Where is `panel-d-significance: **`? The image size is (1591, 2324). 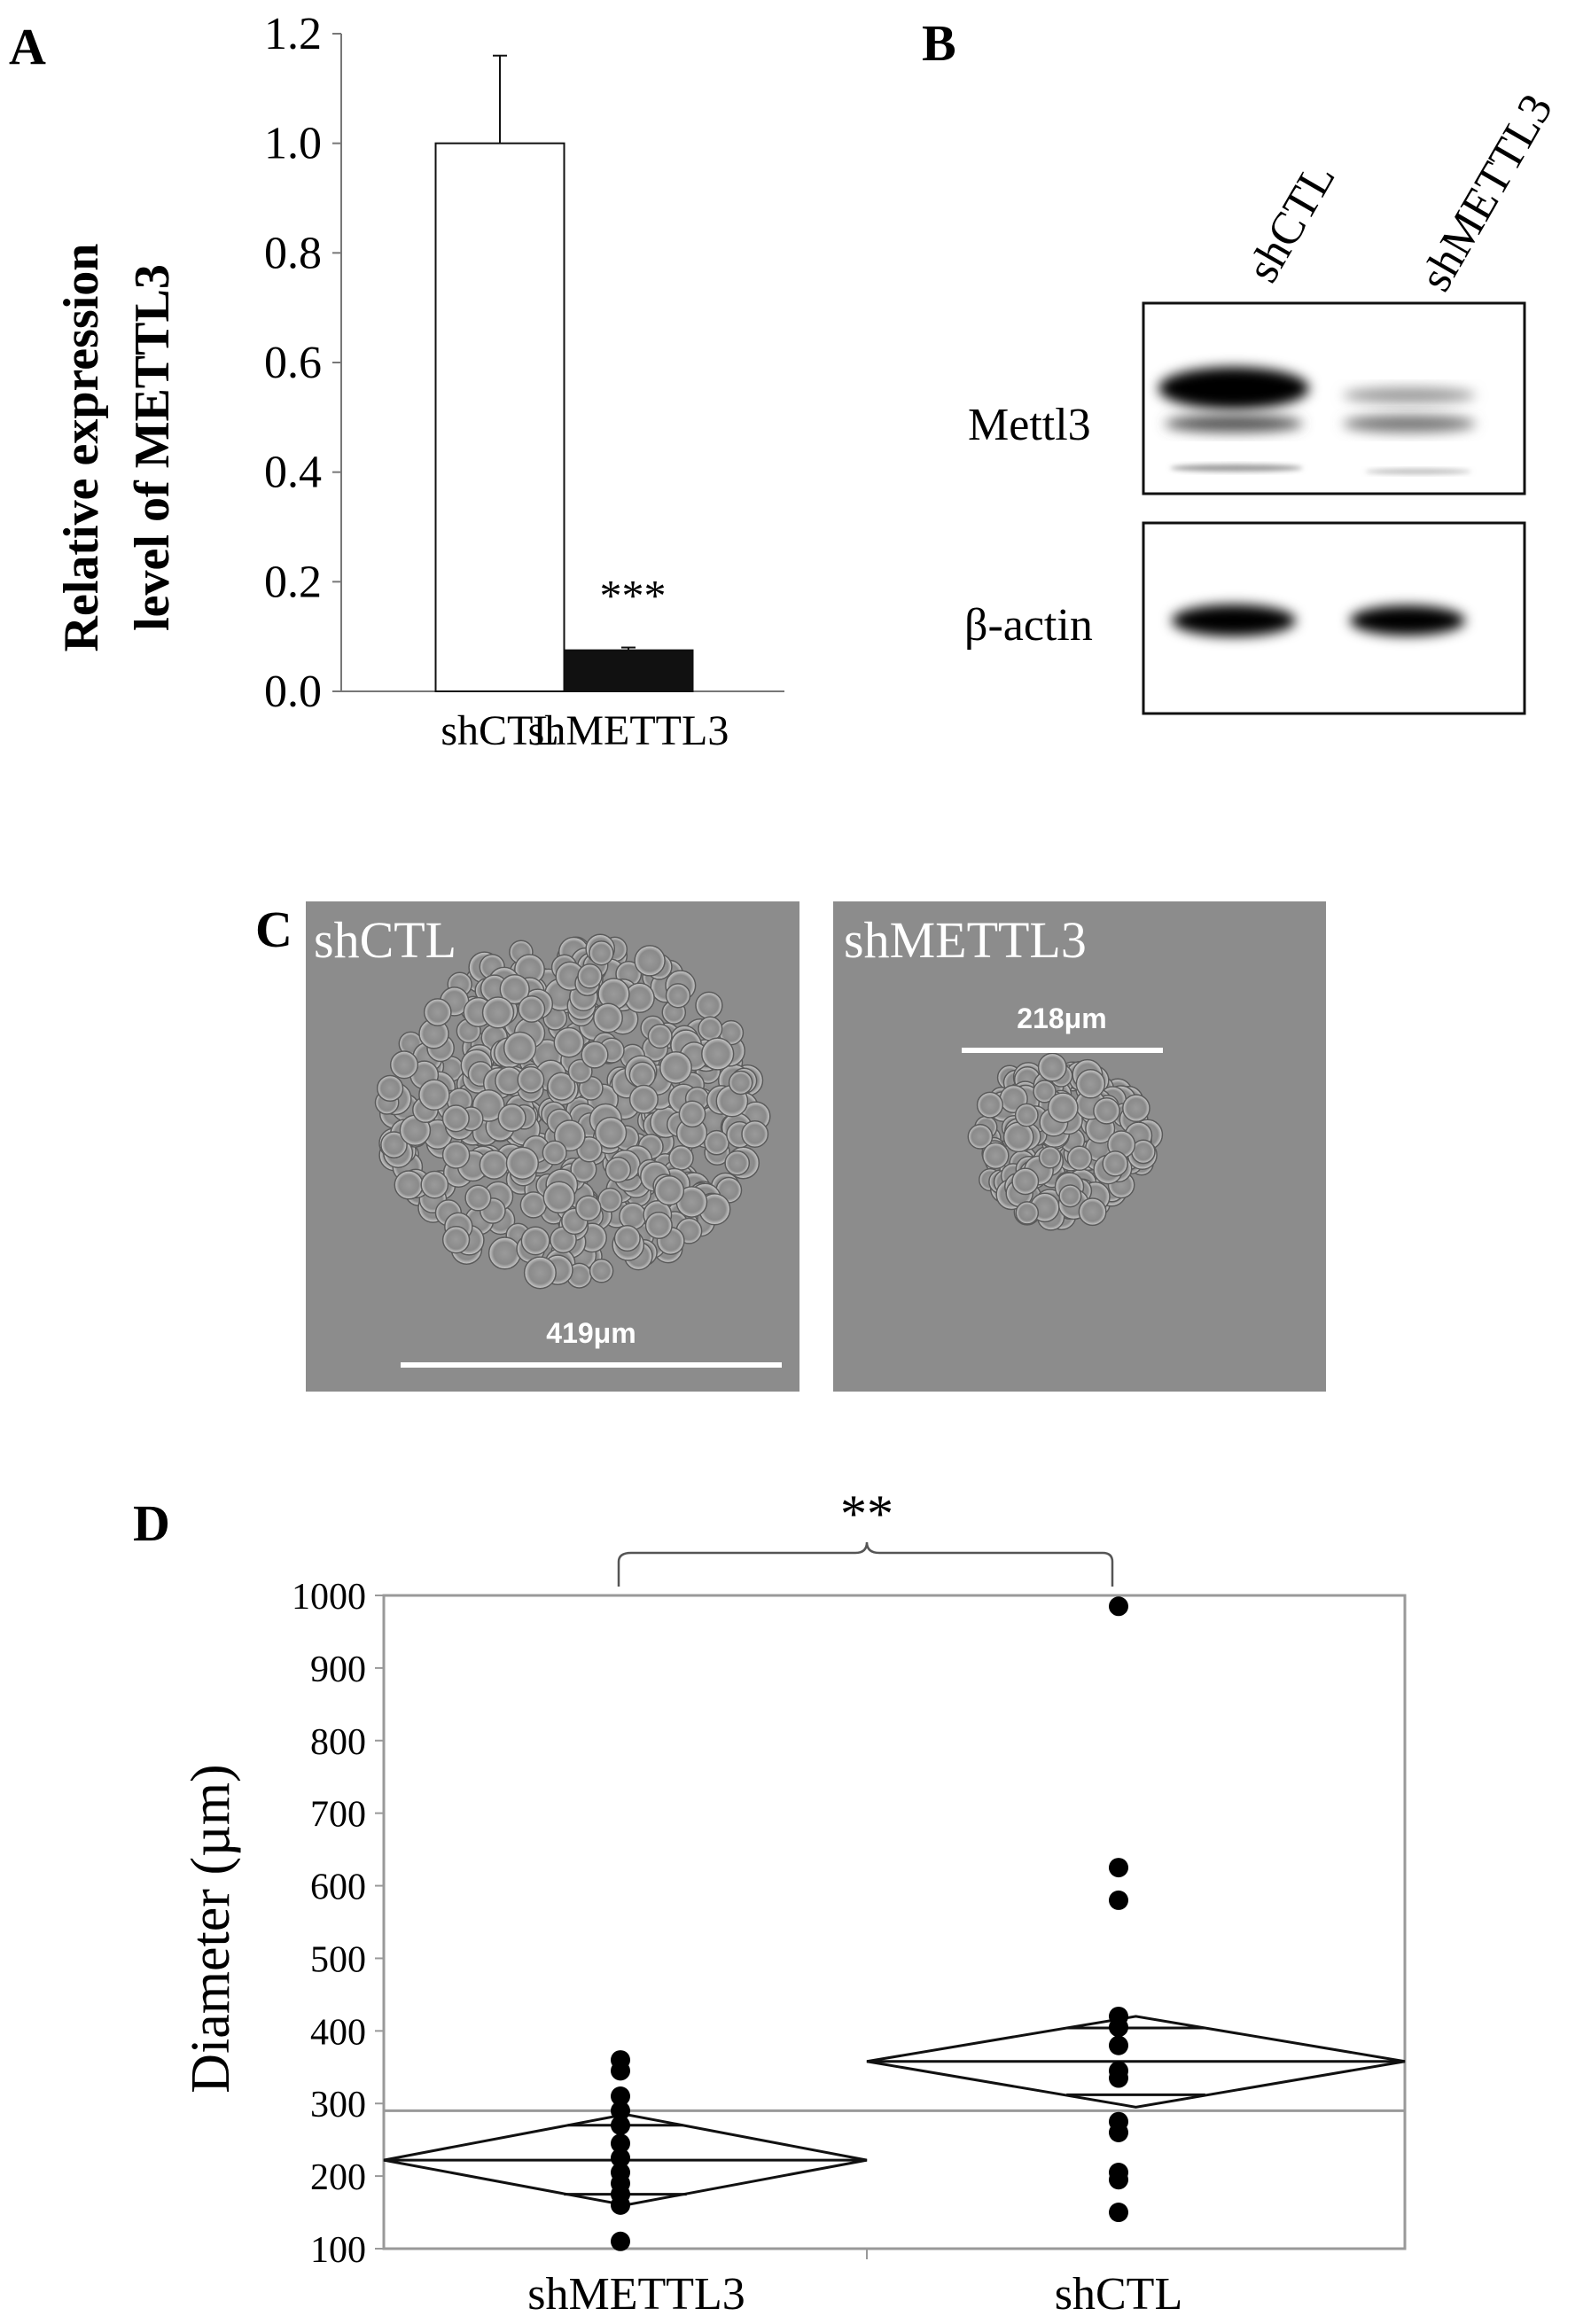
panel-d-significance: ** is located at coordinates (865, 1536).